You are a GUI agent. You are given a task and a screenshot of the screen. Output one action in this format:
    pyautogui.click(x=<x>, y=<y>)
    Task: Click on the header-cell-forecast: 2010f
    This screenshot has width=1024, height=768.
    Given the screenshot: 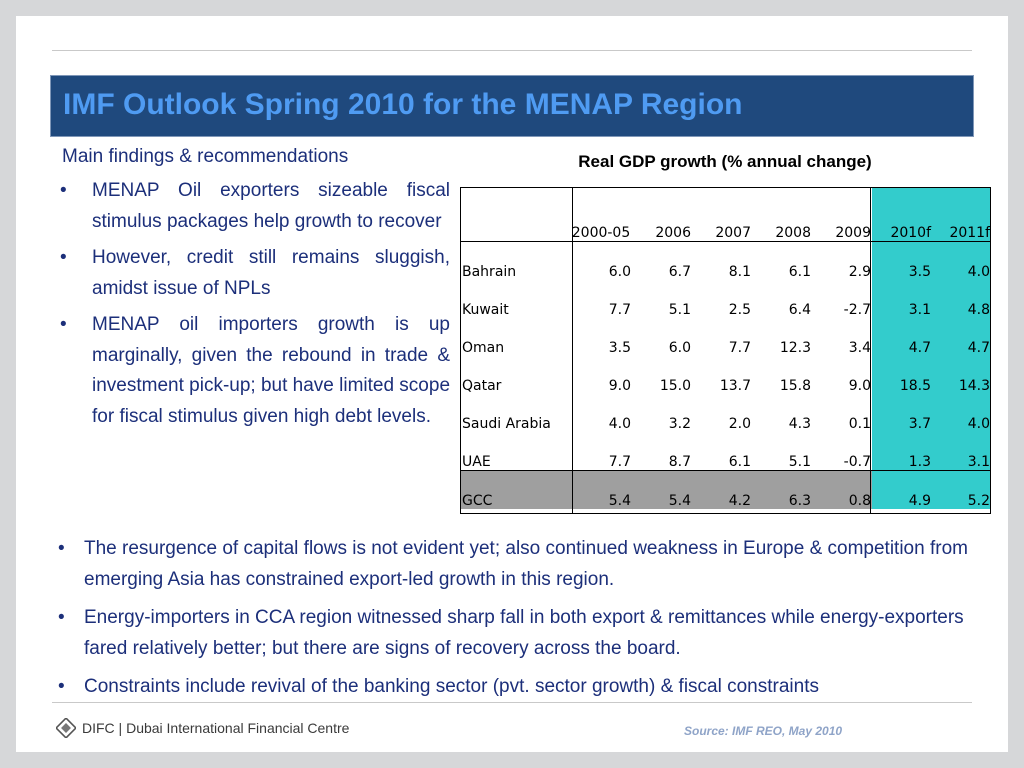 What is the action you would take?
    pyautogui.click(x=902, y=214)
    